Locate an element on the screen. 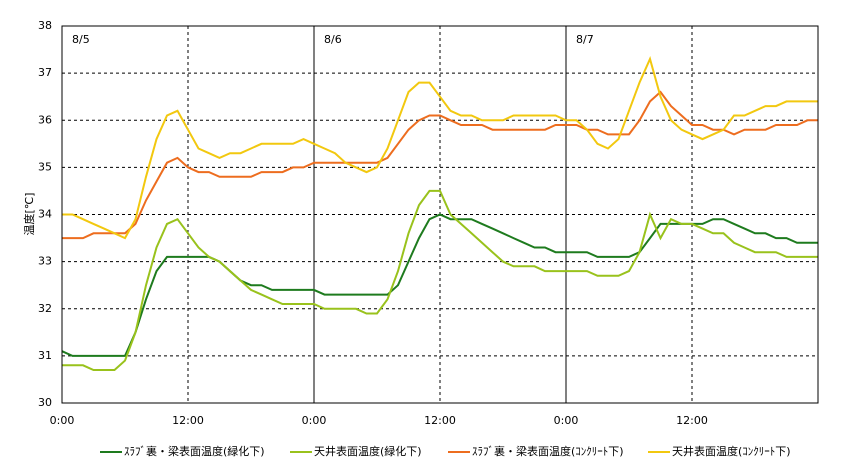  annotation: 8/5 is located at coordinates (81, 39).